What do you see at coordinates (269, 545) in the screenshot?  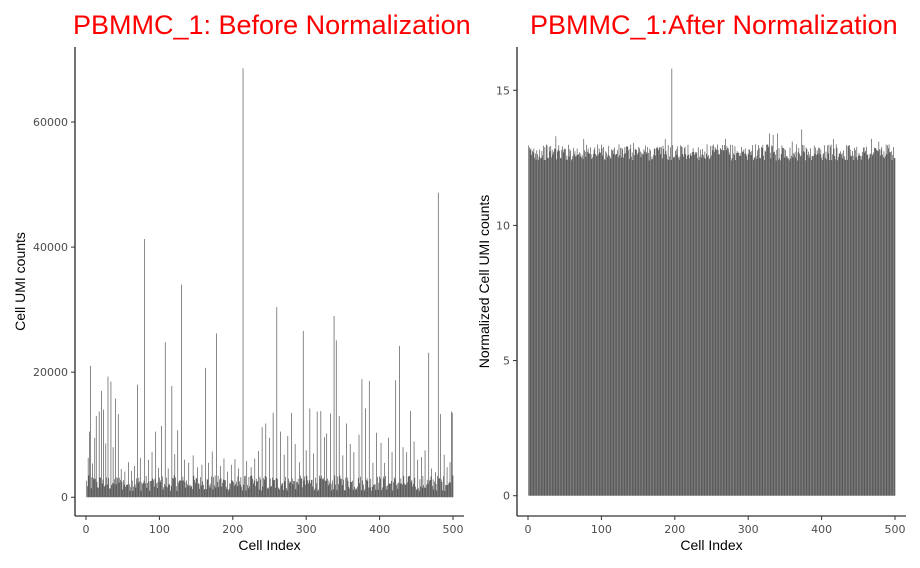 I see `x-axis-label-before: Cell Index` at bounding box center [269, 545].